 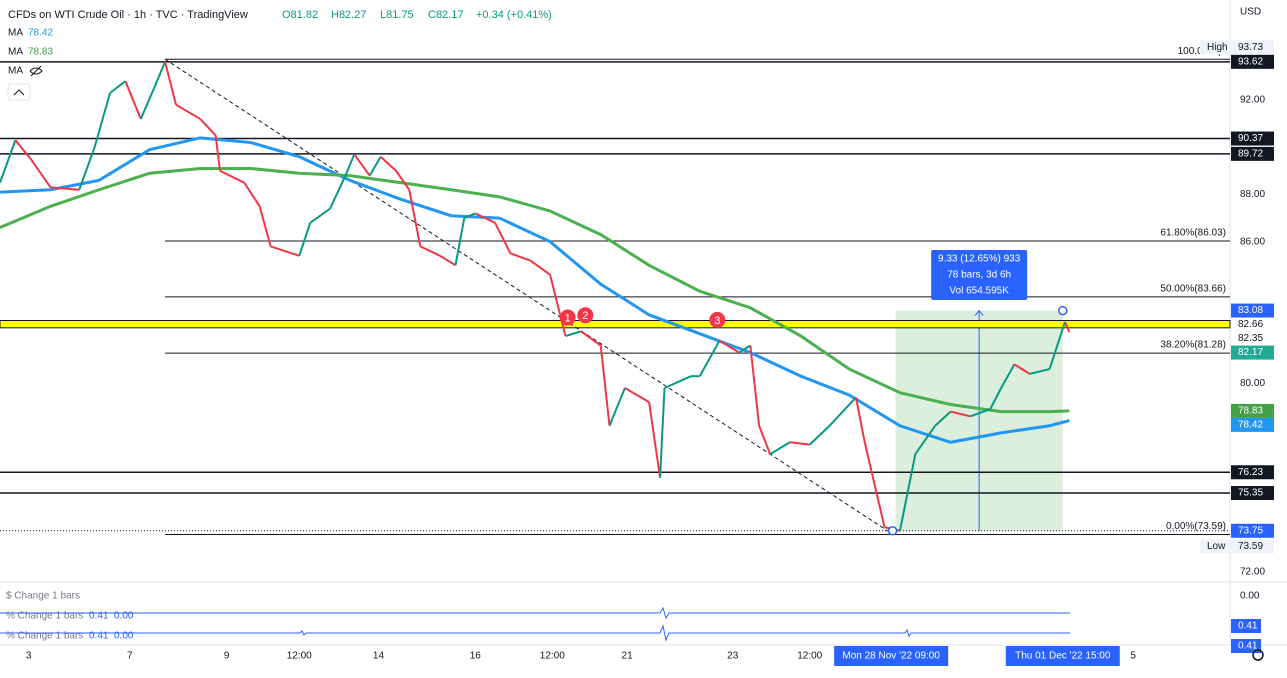 What do you see at coordinates (1252, 241) in the screenshot?
I see `y-tick-label: 86.00` at bounding box center [1252, 241].